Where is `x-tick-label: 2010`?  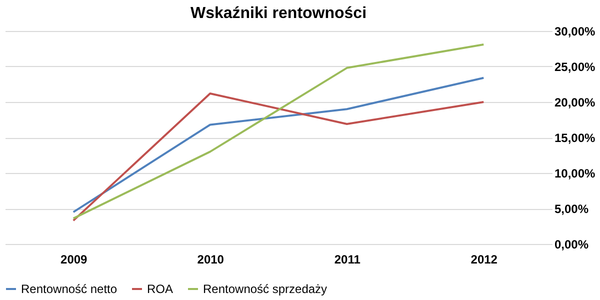
x-tick-label: 2010 is located at coordinates (210, 259).